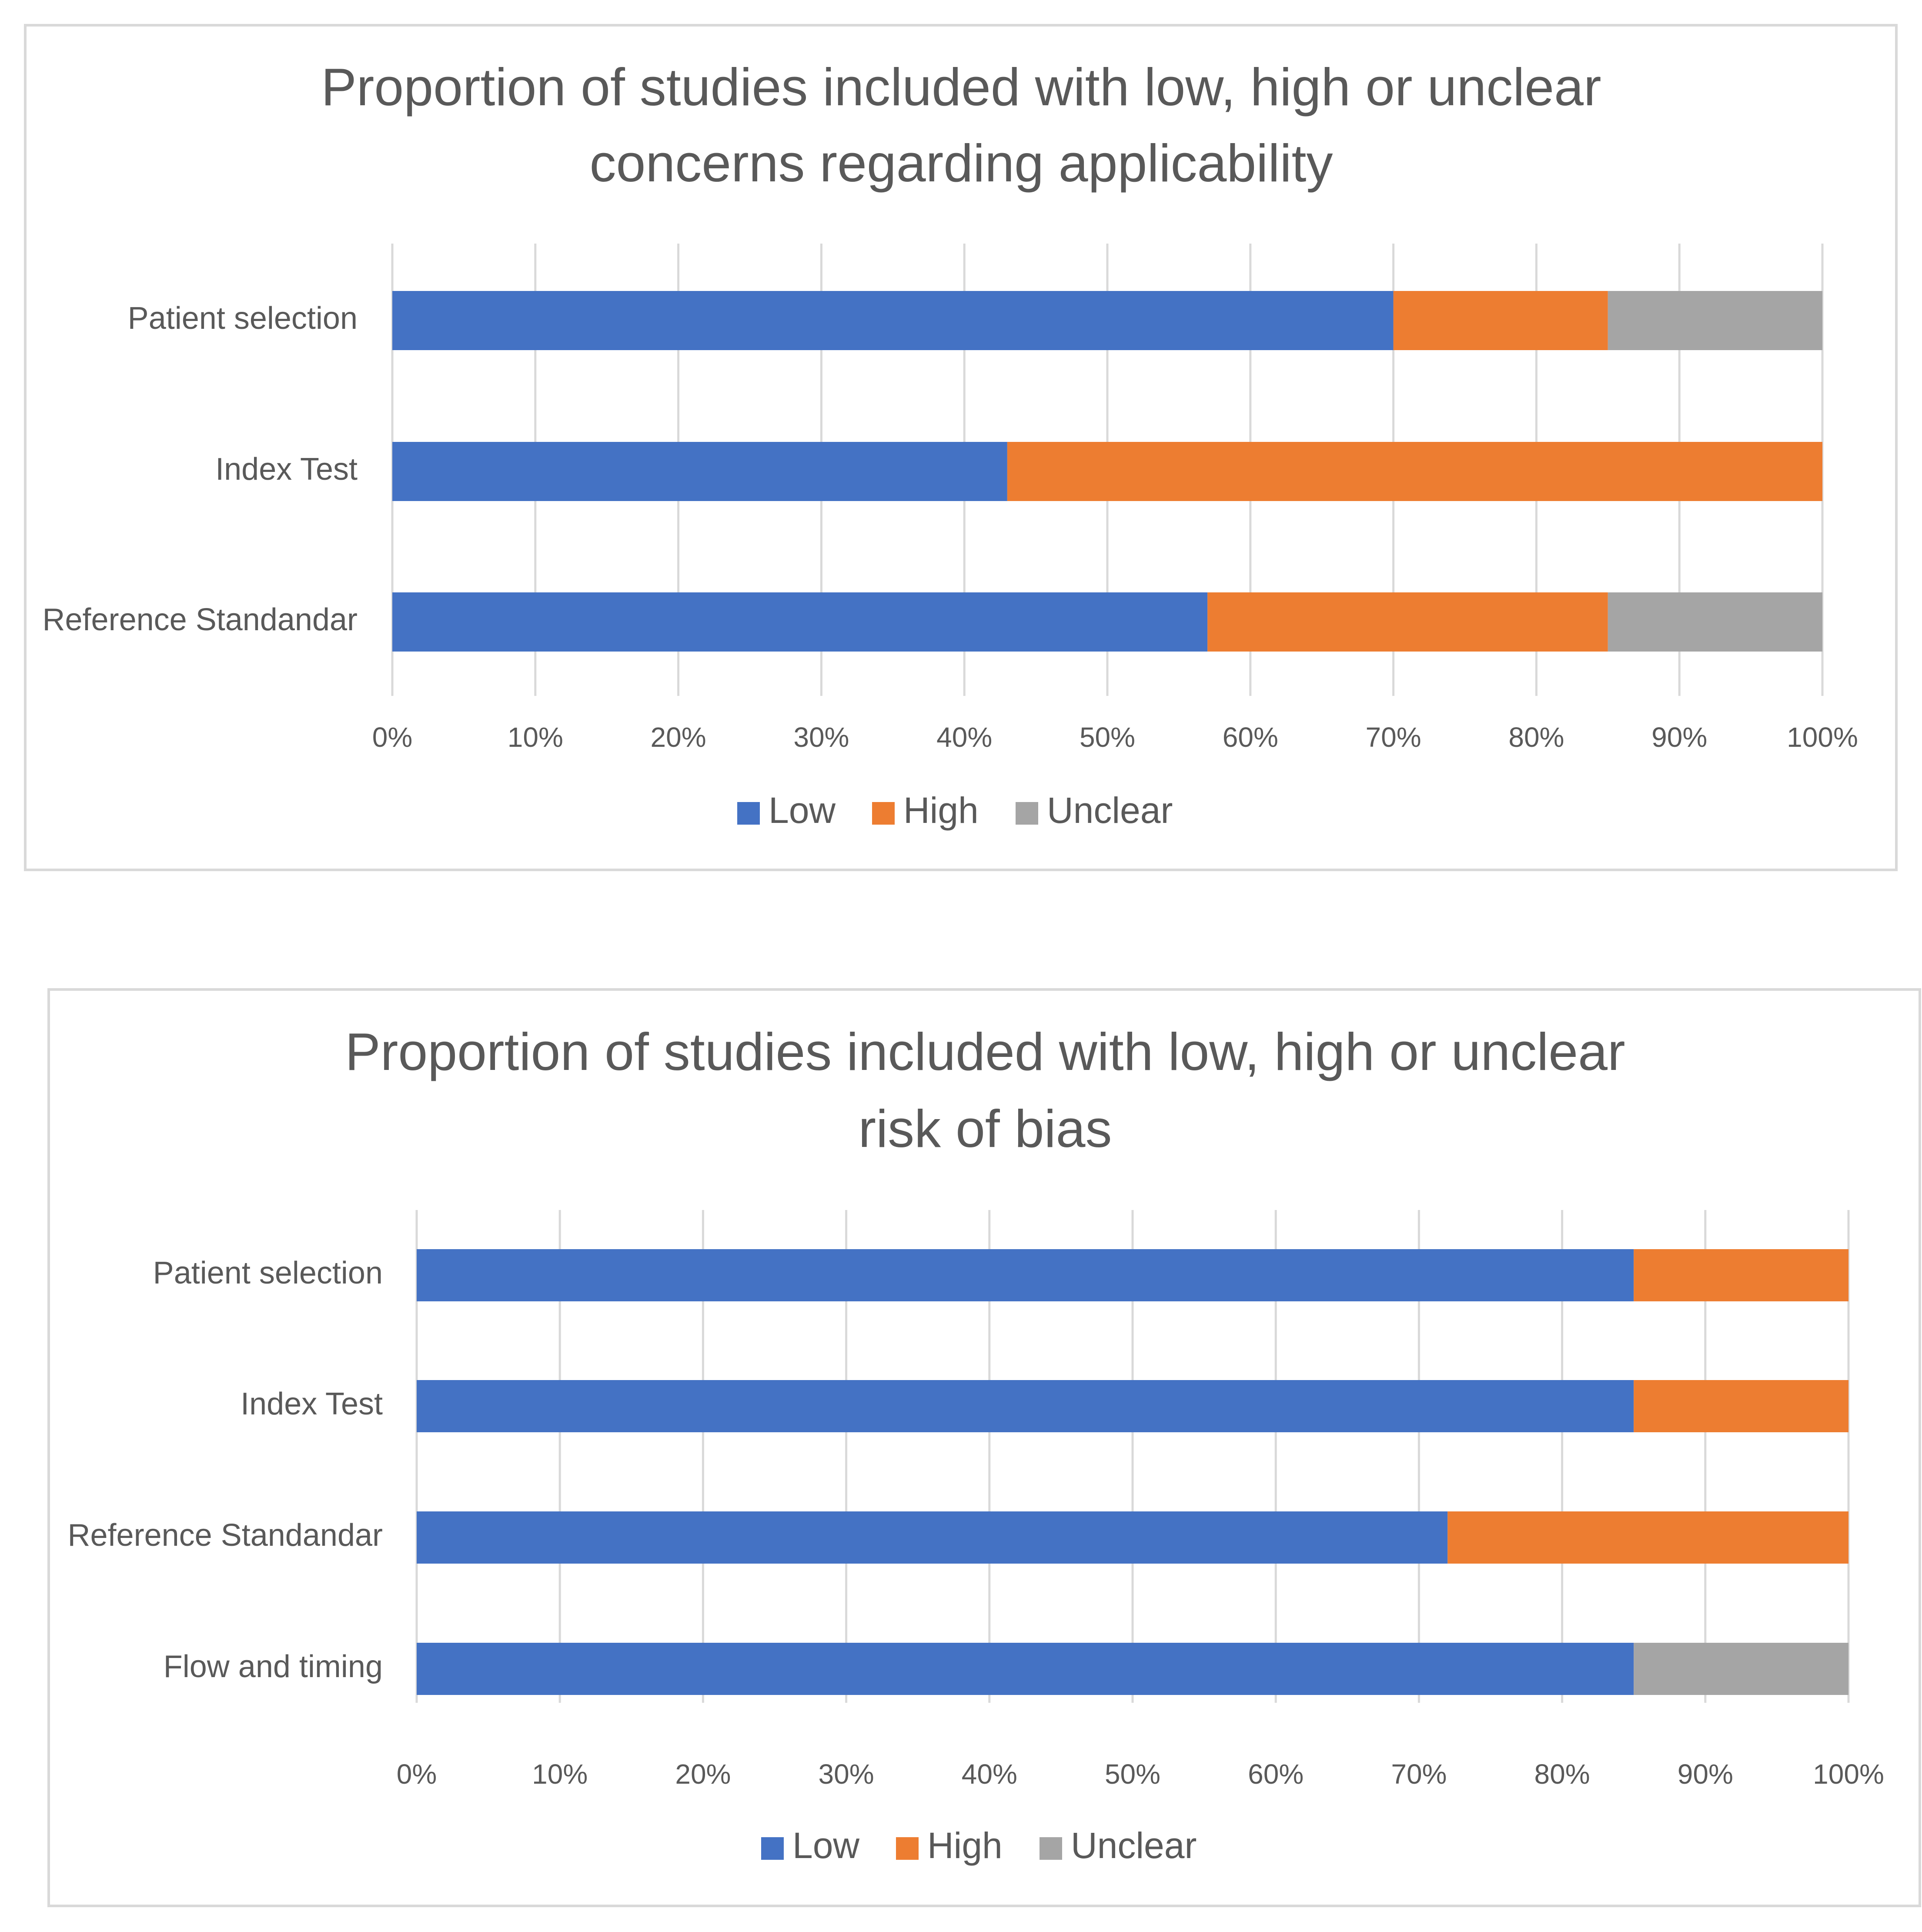 The width and height of the screenshot is (1922, 1932). Describe the element at coordinates (985, 1128) in the screenshot. I see `chart-title-line: risk of bias` at that location.